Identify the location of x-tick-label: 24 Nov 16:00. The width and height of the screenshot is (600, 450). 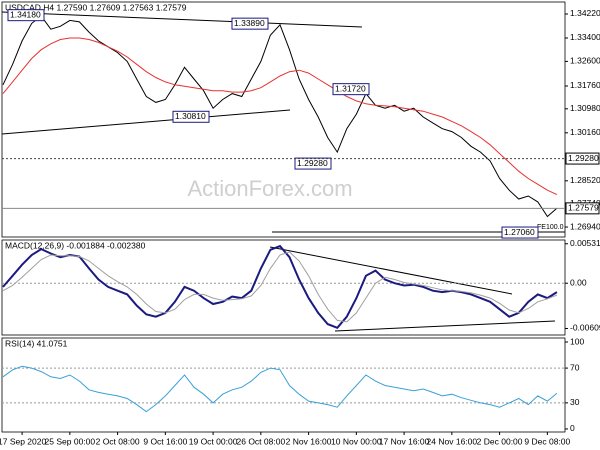
(452, 441).